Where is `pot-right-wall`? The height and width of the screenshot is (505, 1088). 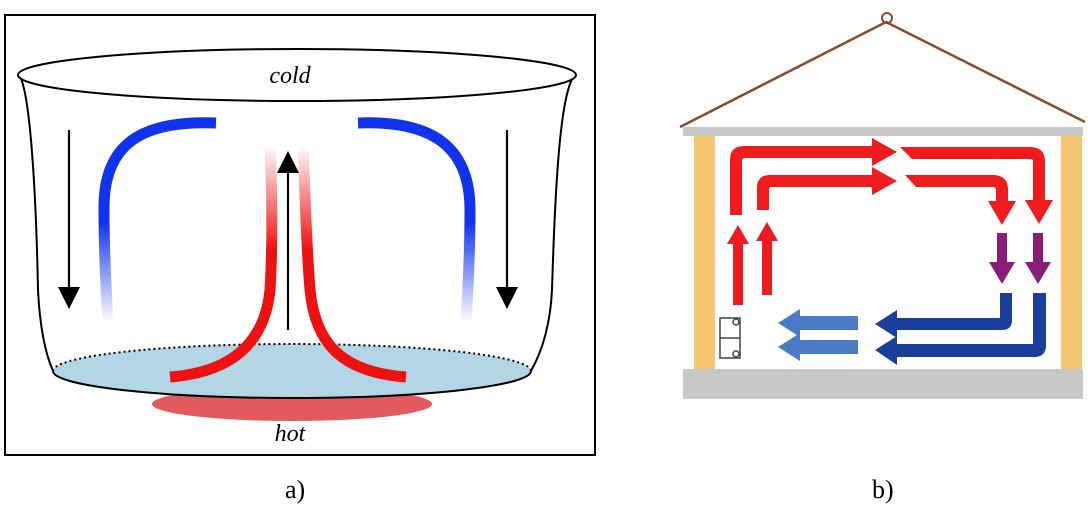
pot-right-wall is located at coordinates (553, 223).